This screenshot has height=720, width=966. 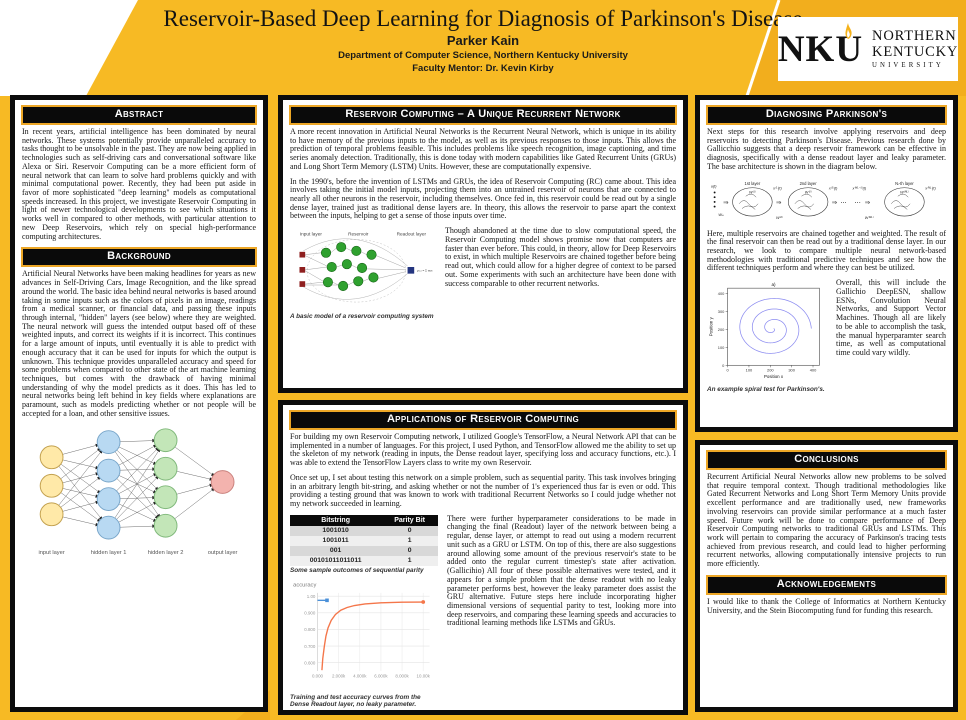 What do you see at coordinates (713, 186) in the screenshot?
I see `arch-u-label: u(t)` at bounding box center [713, 186].